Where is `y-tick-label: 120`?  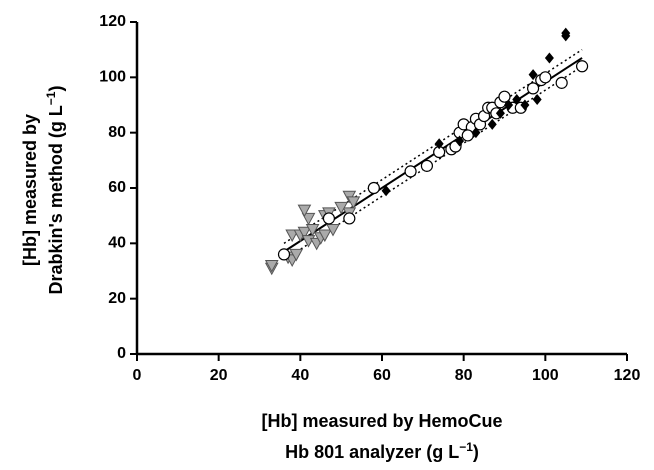
y-tick-label: 120 is located at coordinates (112, 21).